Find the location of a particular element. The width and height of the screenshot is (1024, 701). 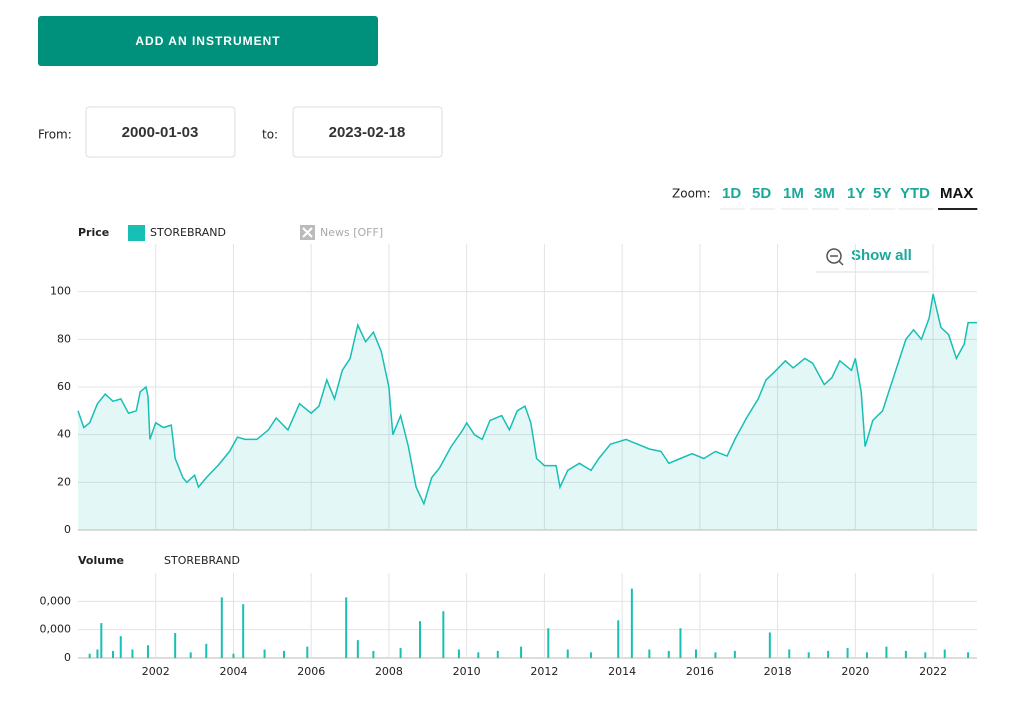

y-tick-label: 80 is located at coordinates (64, 338).